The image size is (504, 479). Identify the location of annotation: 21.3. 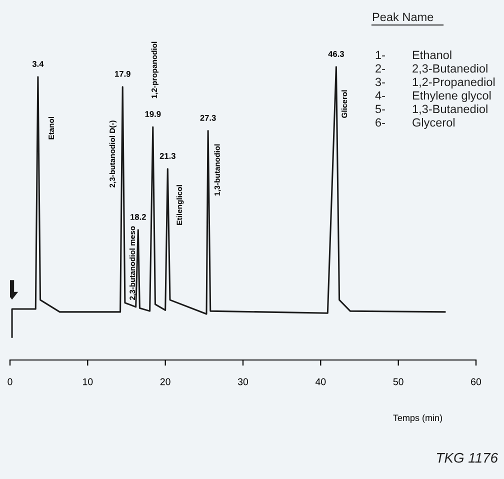
(168, 156).